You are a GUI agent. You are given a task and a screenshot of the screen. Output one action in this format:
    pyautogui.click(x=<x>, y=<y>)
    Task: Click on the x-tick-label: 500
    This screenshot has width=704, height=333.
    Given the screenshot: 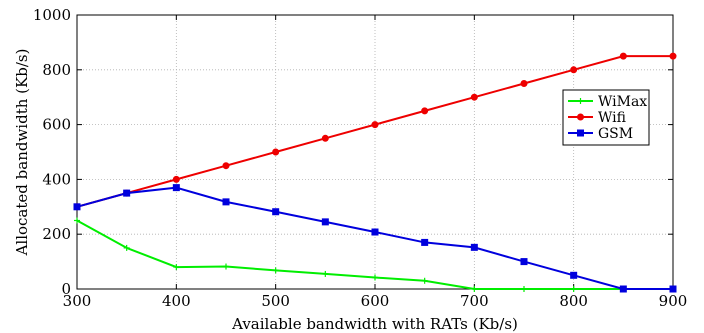 What is the action you would take?
    pyautogui.click(x=275, y=301)
    